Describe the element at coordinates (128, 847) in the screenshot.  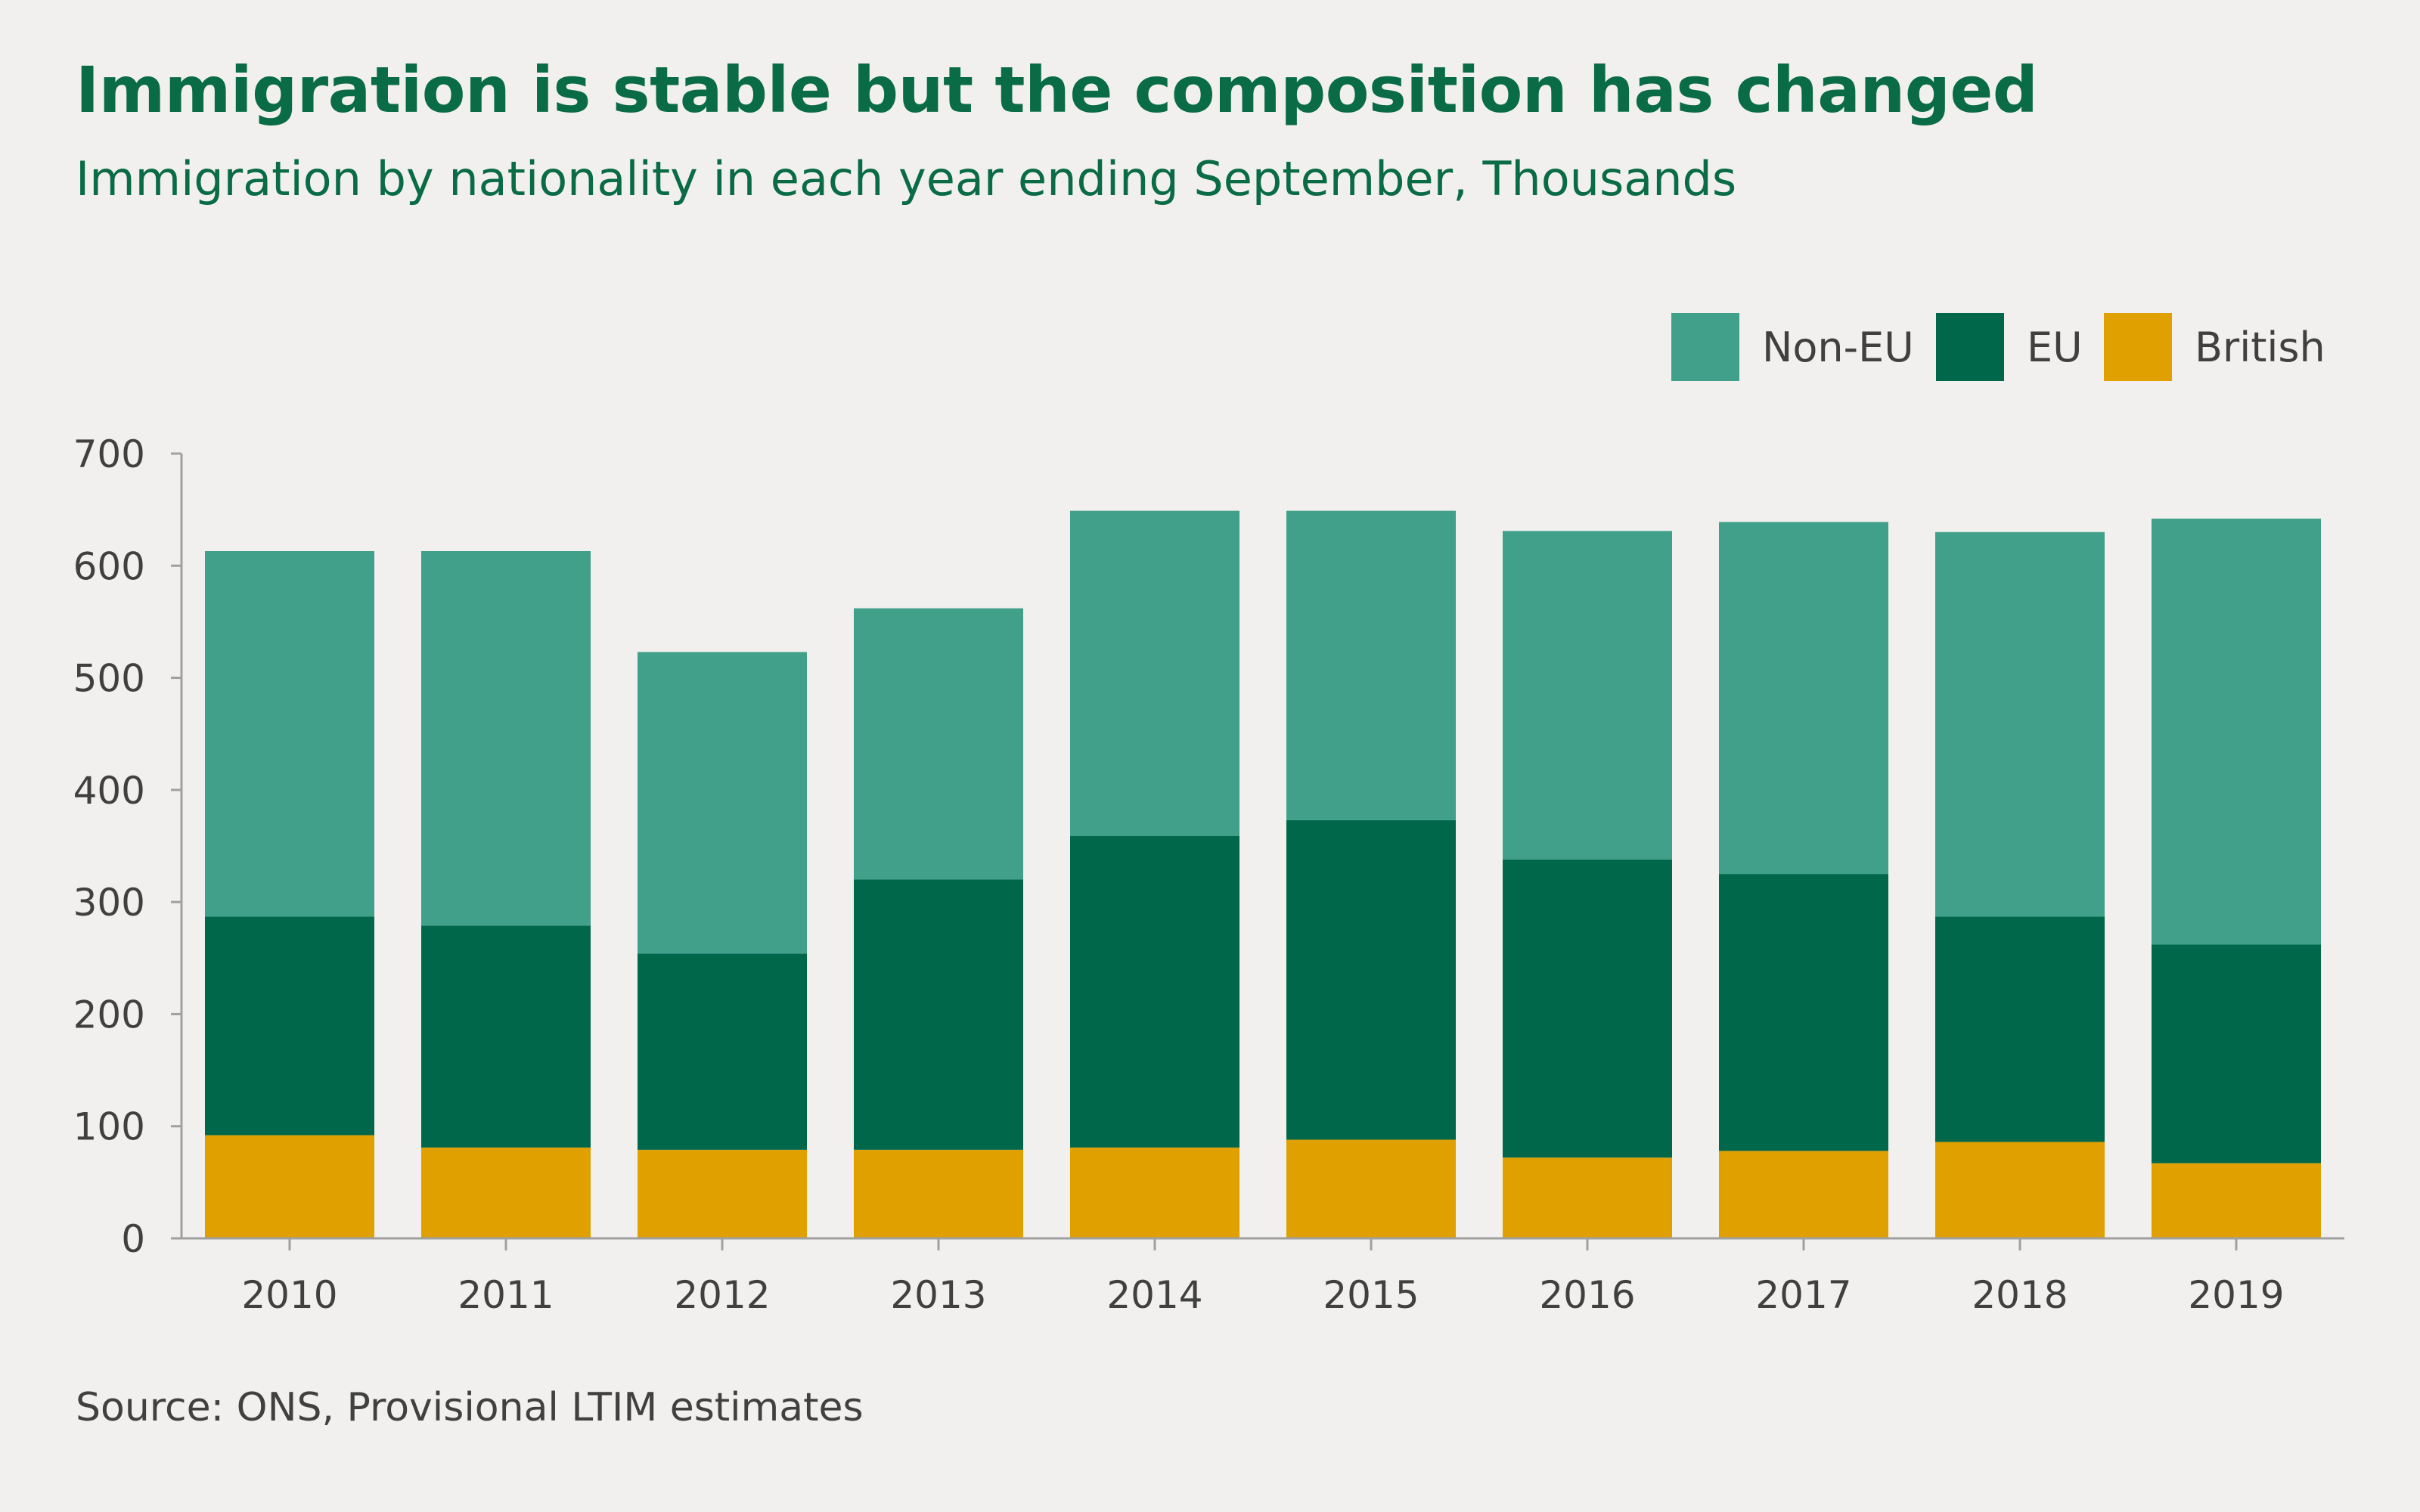
I see `y-axis: 0 100 200 300 400 500 600 700` at that location.